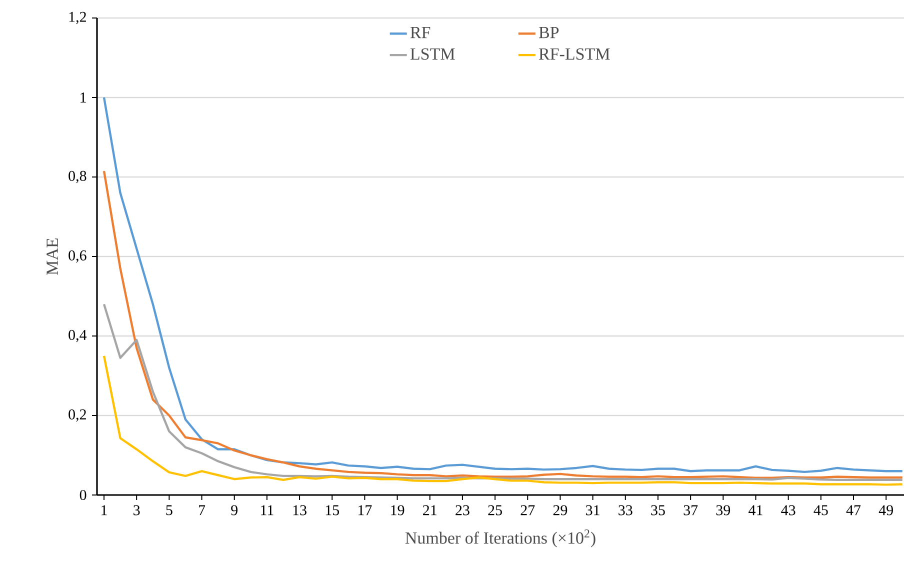  I want to click on x-tick-label: 21, so click(429, 510).